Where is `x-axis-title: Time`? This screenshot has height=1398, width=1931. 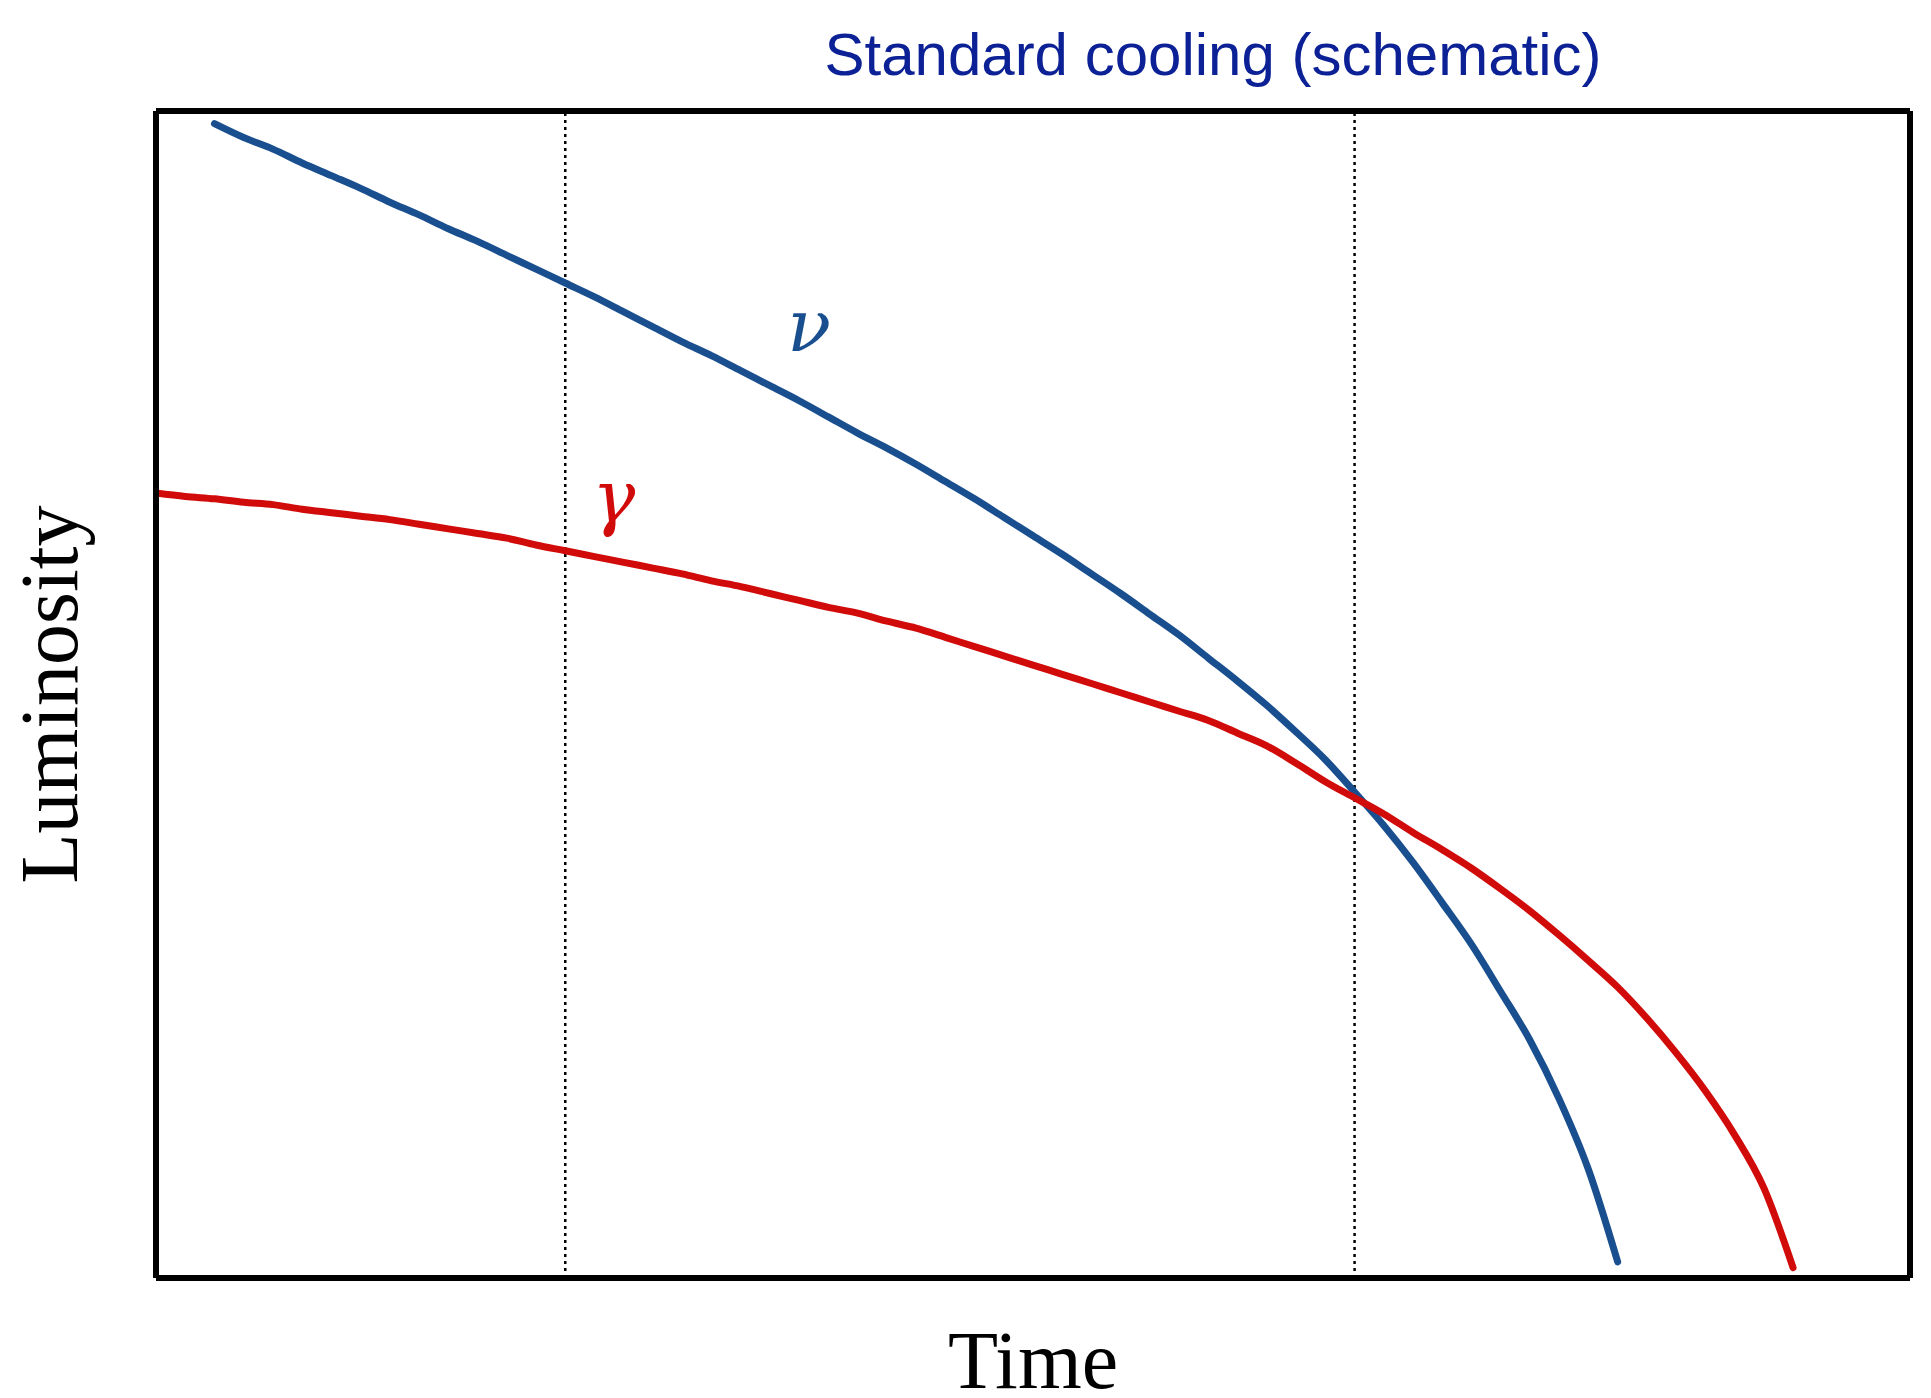
x-axis-title: Time is located at coordinates (1033, 1356).